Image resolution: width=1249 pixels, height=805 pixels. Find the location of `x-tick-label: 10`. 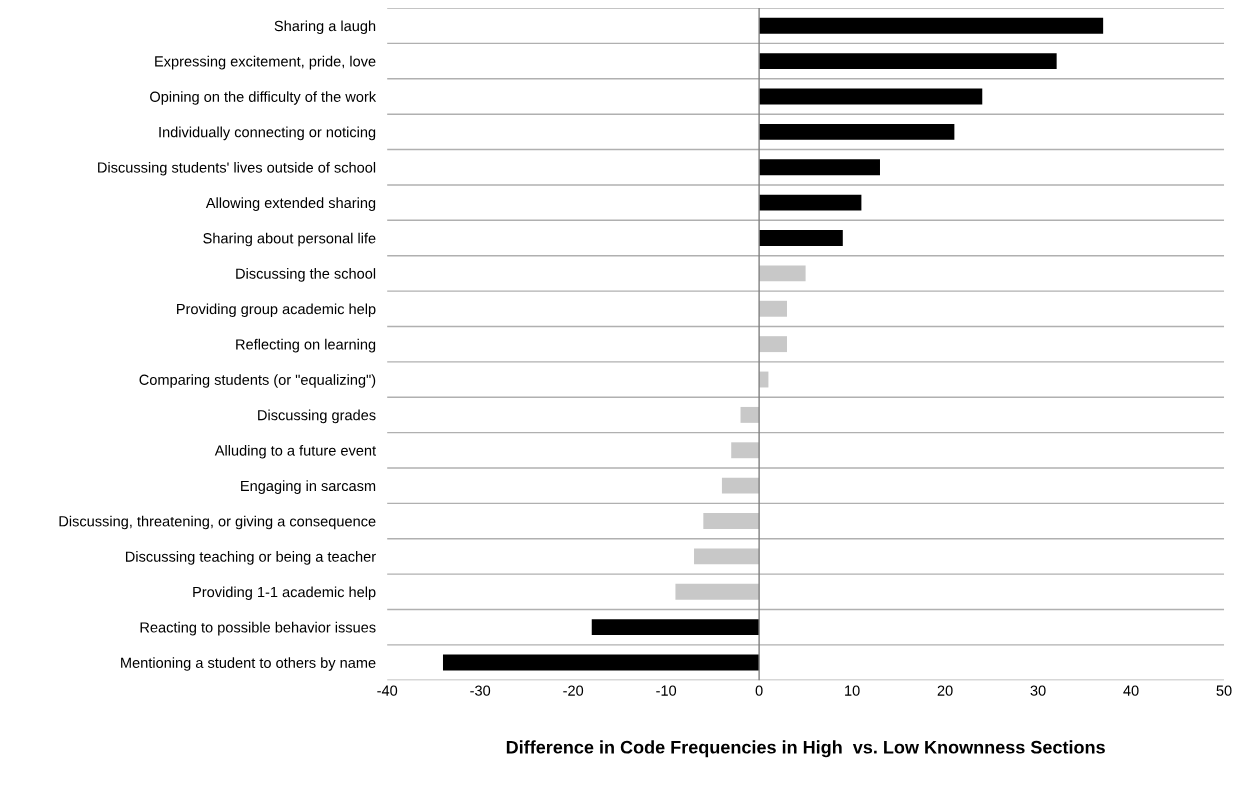

x-tick-label: 10 is located at coordinates (852, 690).